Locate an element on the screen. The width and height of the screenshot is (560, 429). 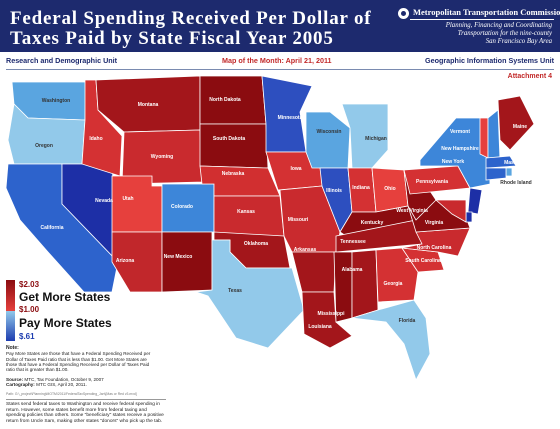
state-label-maine: Maine is located at coordinates (520, 127).